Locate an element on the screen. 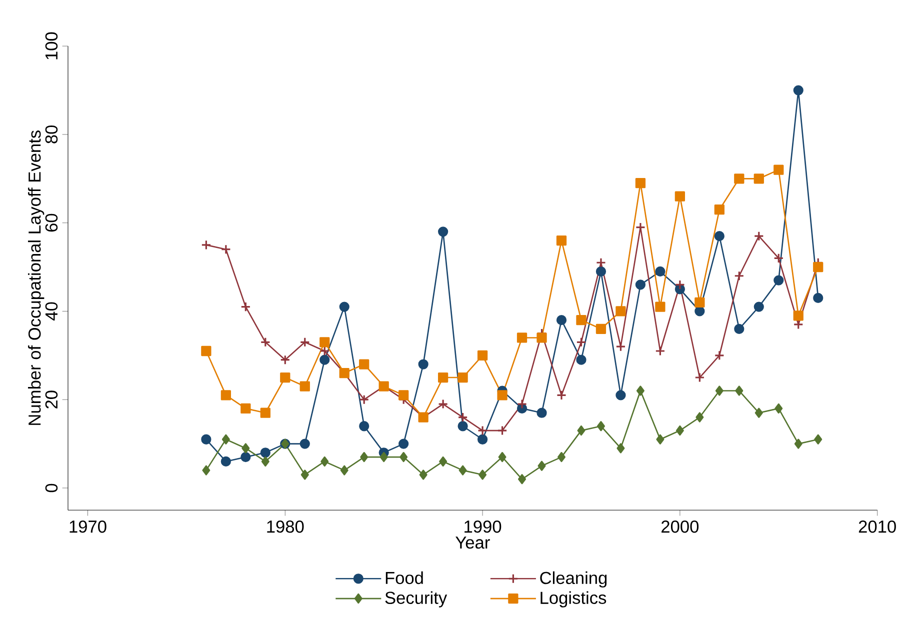  y-tick-label: 100 is located at coordinates (51, 46).